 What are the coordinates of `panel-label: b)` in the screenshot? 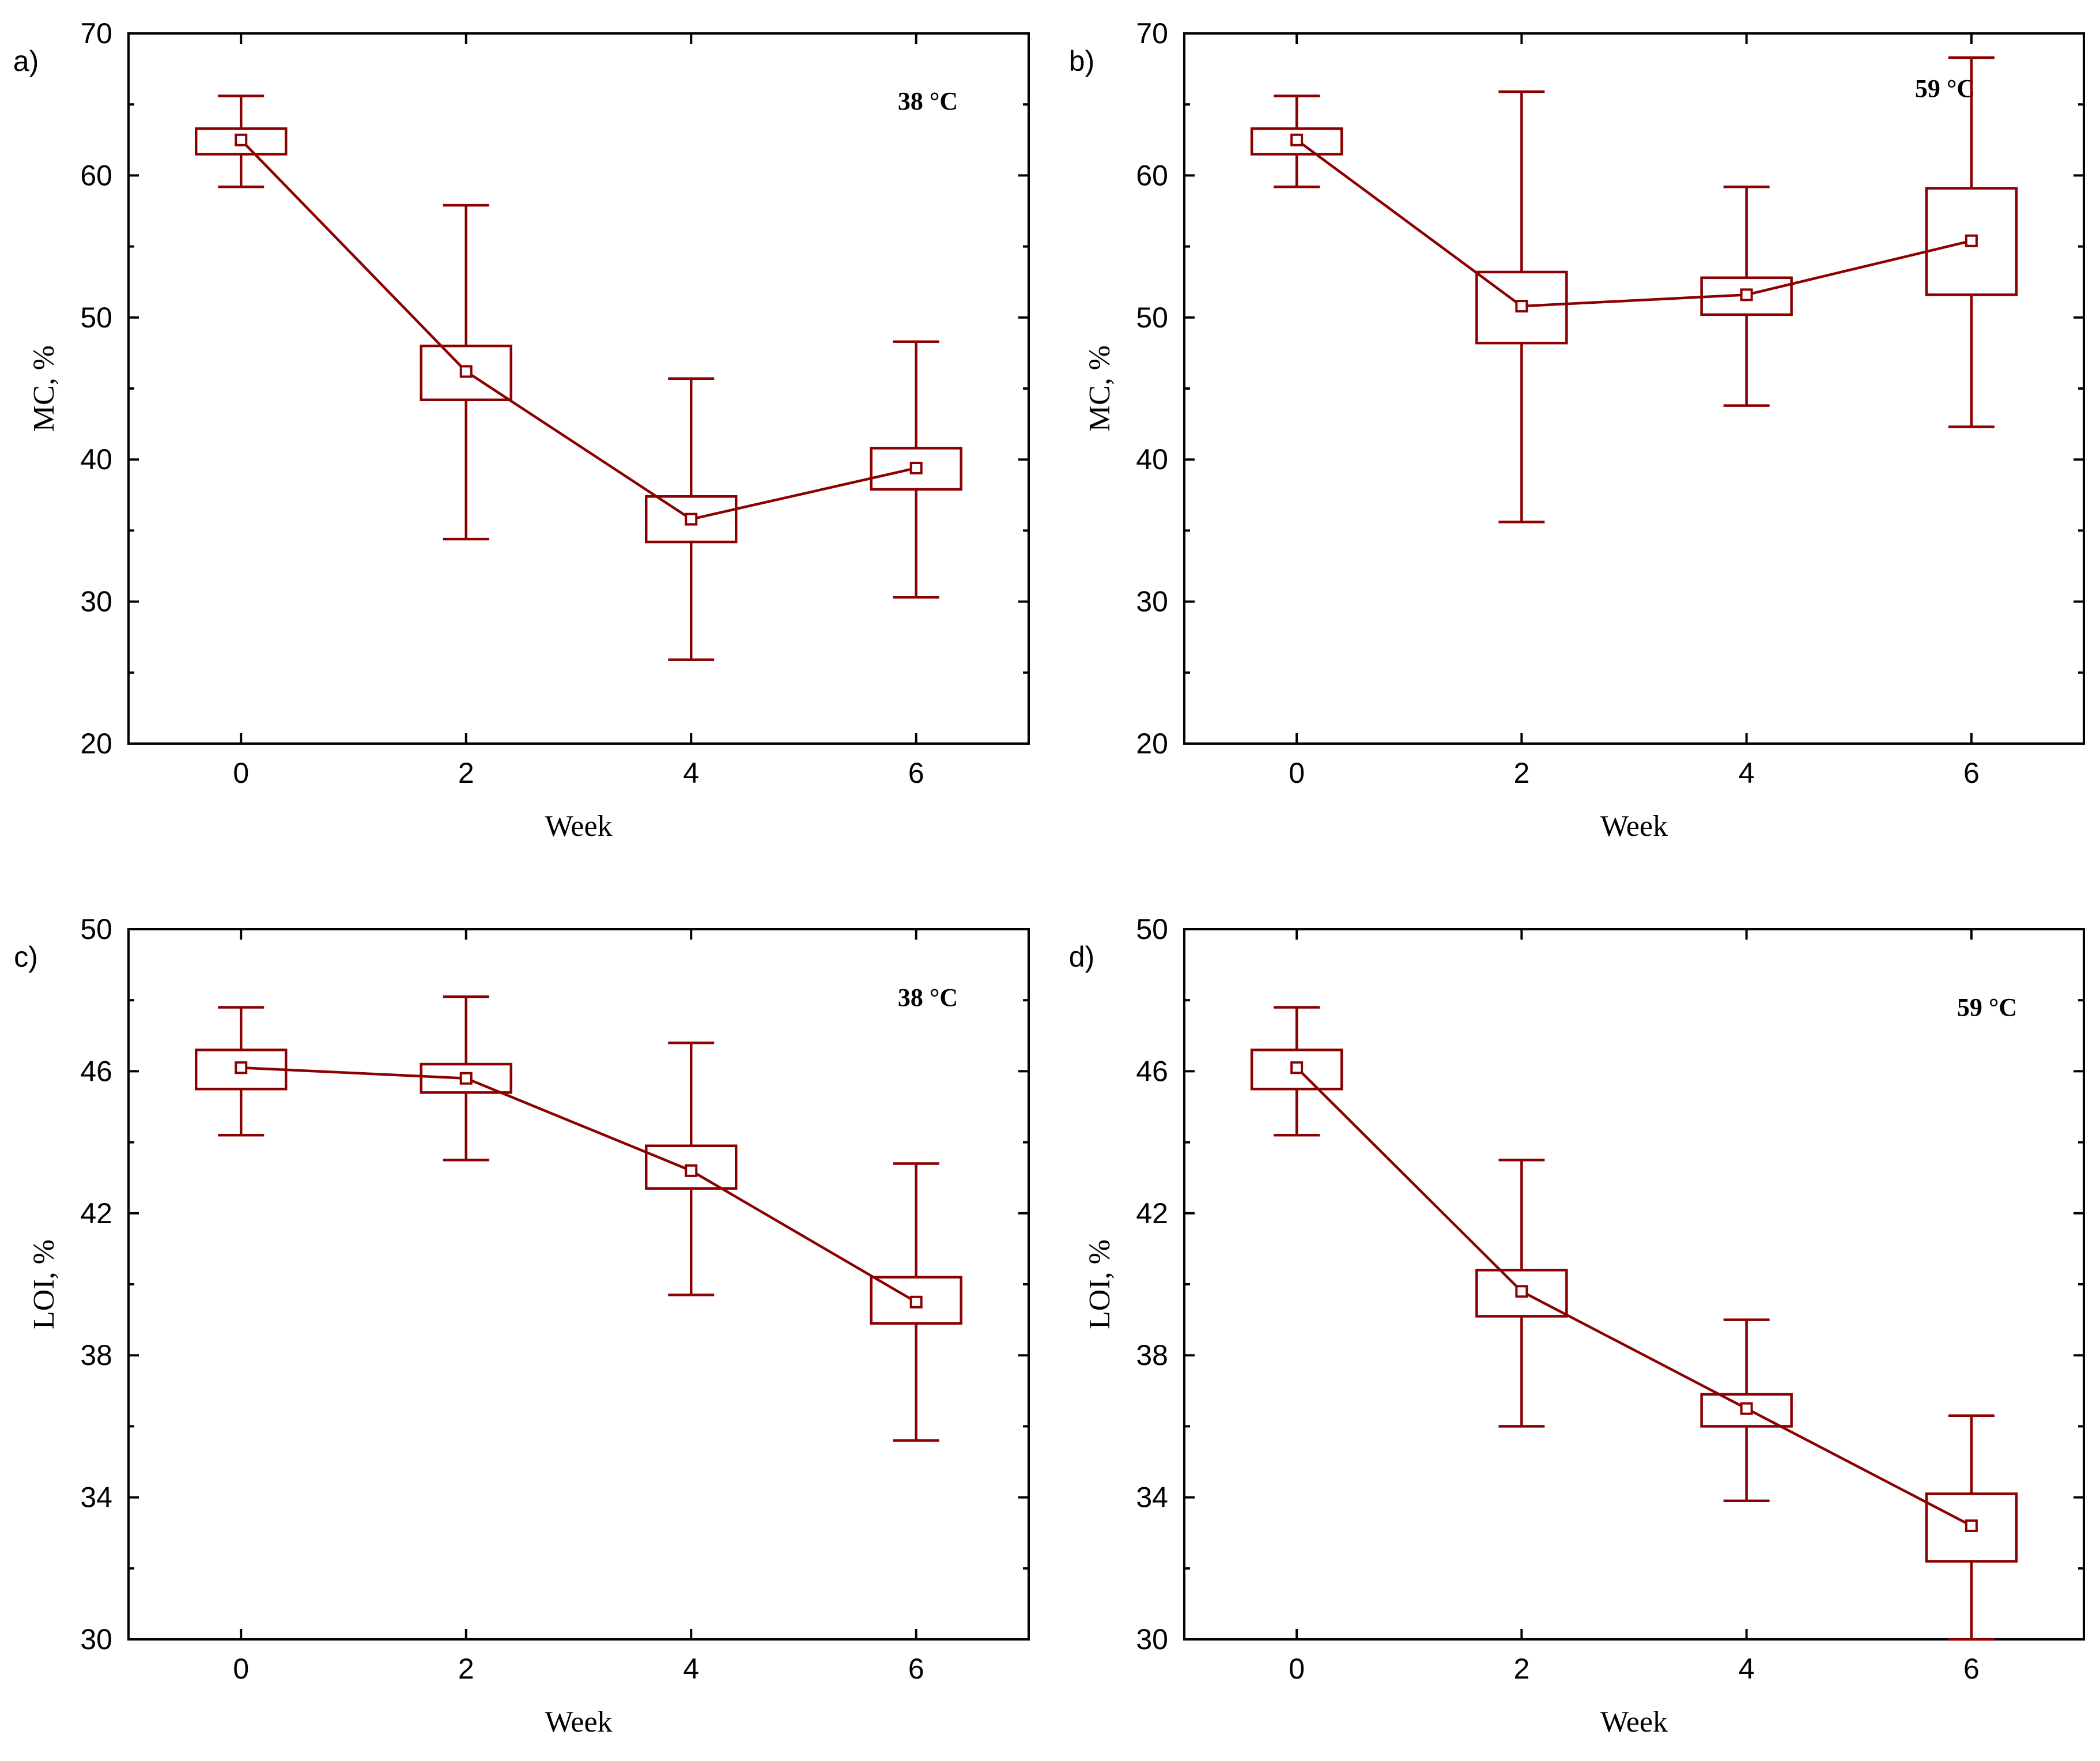 It's located at (1081, 61).